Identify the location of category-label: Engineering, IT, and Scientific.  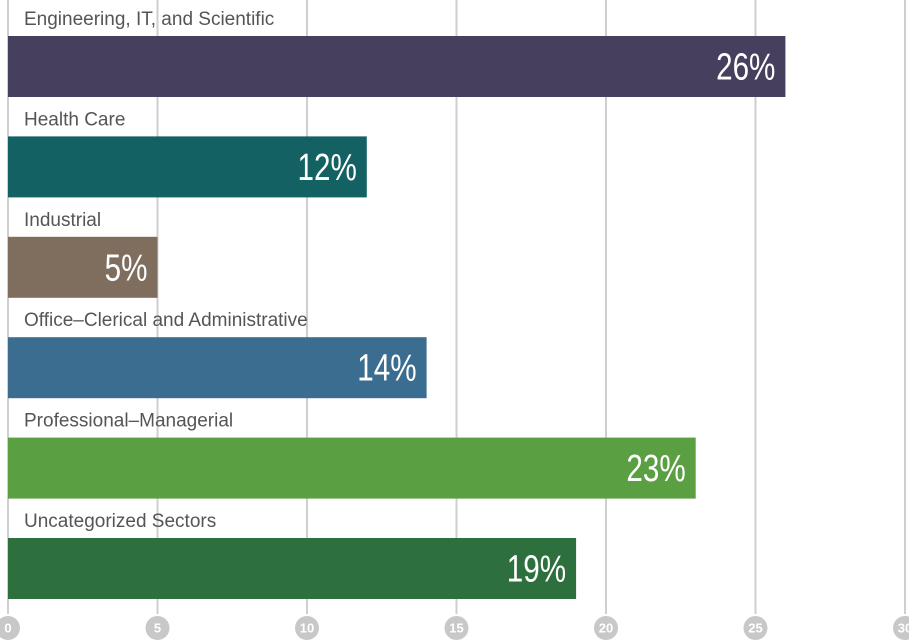
(149, 19).